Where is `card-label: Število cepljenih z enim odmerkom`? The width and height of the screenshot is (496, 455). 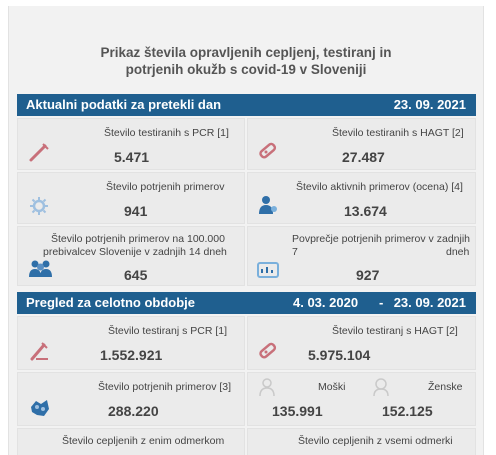 card-label: Število cepljenih z enim odmerkom is located at coordinates (143, 441).